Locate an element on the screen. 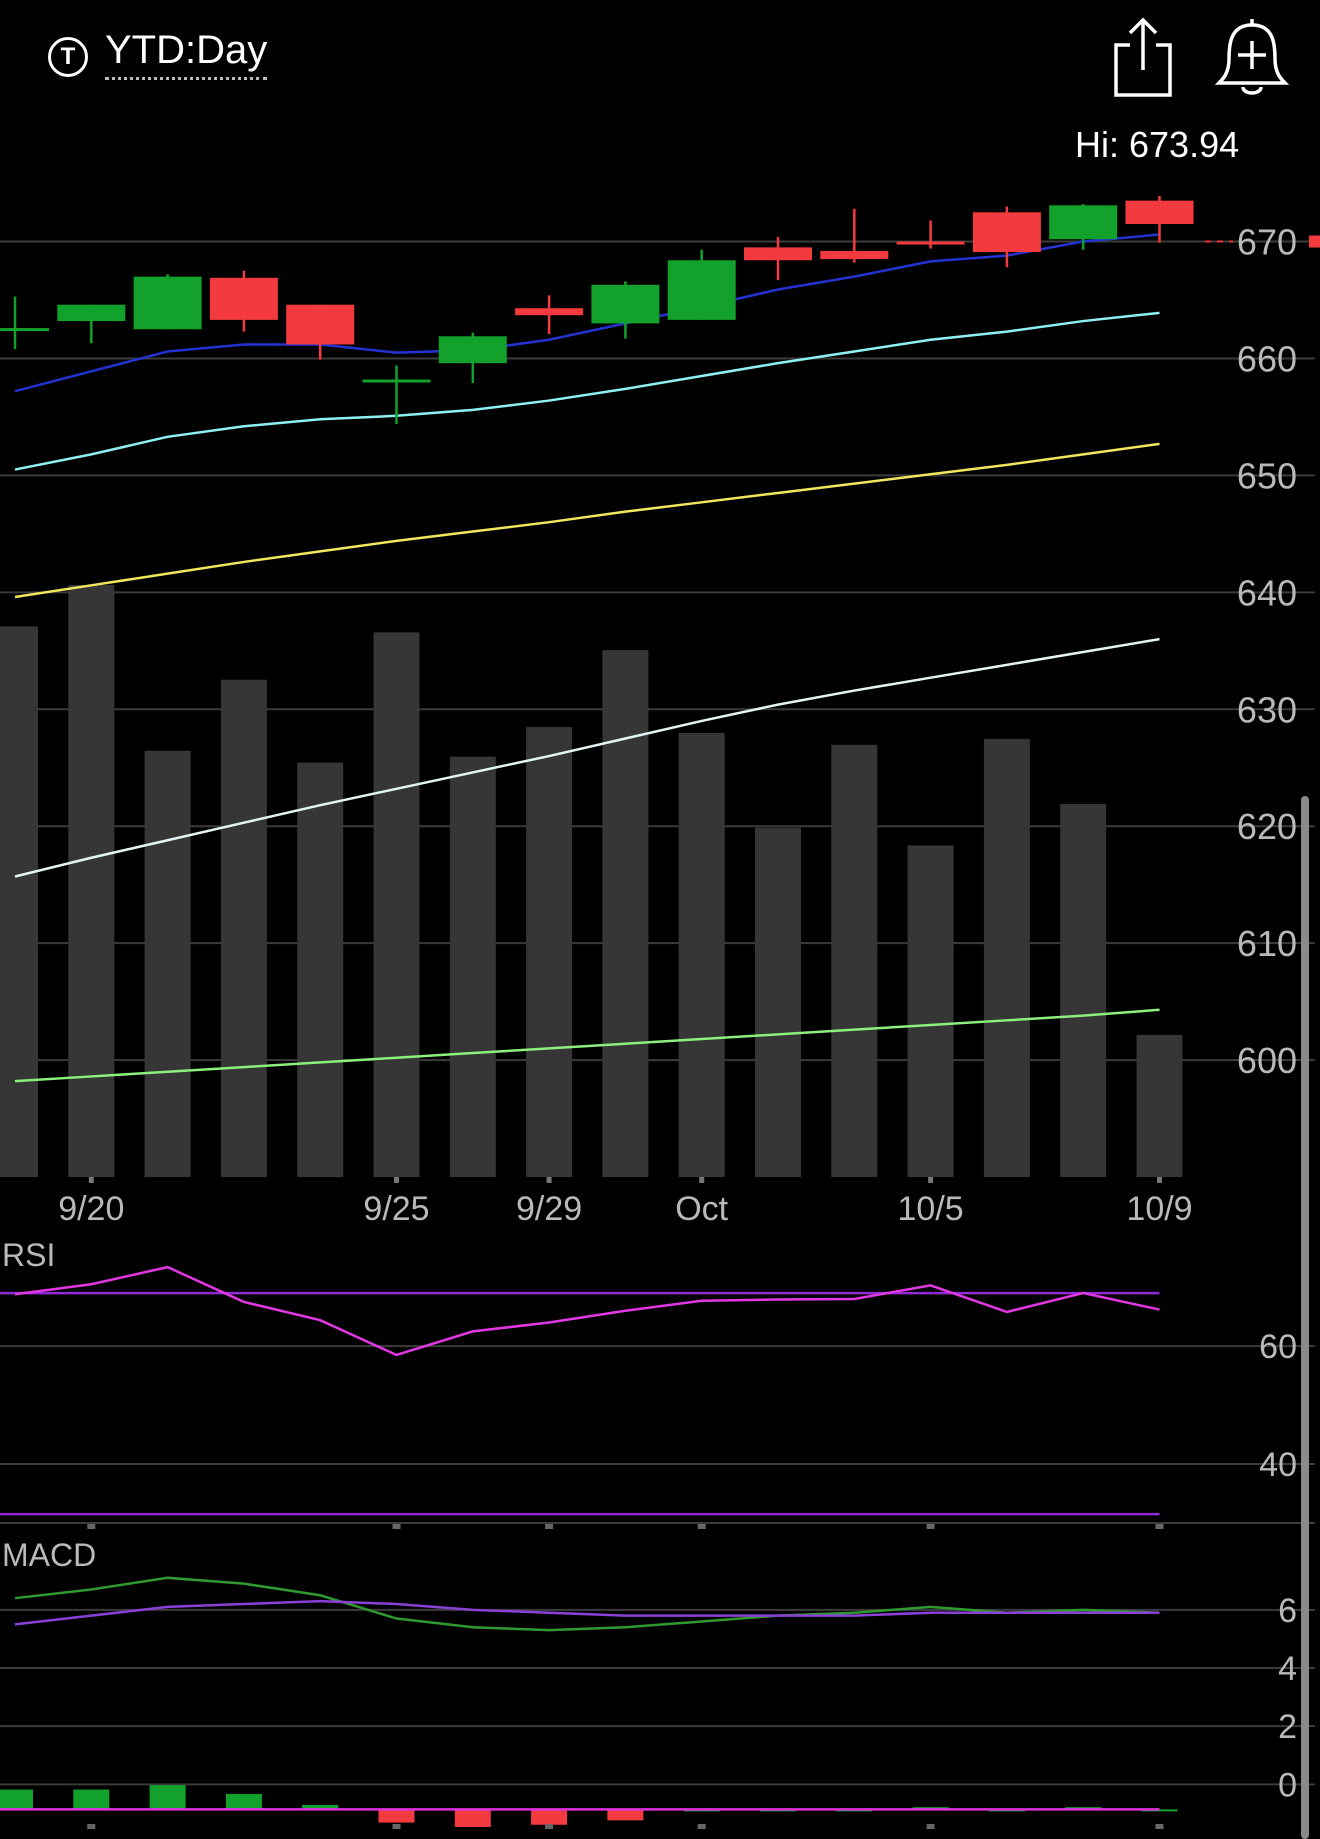 This screenshot has height=1839, width=1320. share-icon is located at coordinates (1143, 57).